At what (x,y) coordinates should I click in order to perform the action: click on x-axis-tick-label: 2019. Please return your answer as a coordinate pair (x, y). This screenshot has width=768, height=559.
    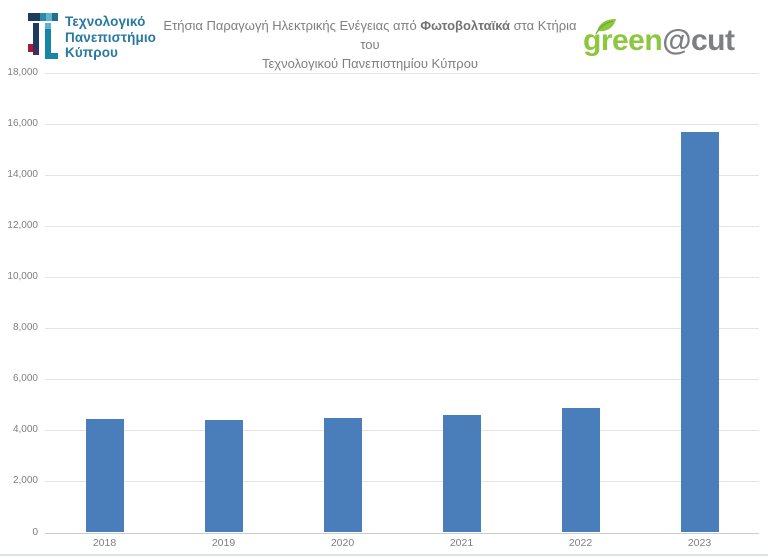
    Looking at the image, I should click on (223, 543).